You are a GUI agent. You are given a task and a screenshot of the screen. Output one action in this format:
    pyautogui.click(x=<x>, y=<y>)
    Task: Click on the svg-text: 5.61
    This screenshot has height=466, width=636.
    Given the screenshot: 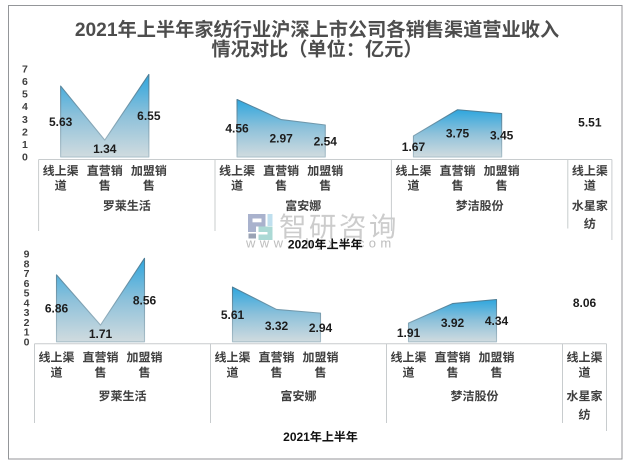 What is the action you would take?
    pyautogui.click(x=233, y=315)
    